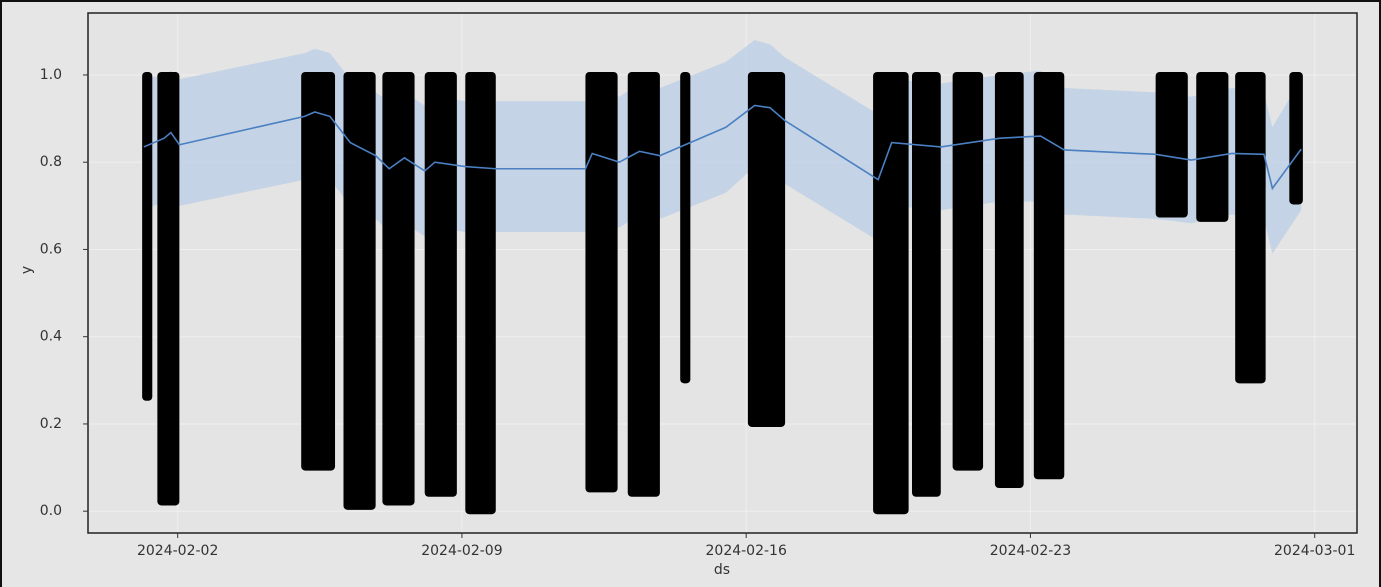 The height and width of the screenshot is (587, 1381). What do you see at coordinates (722, 570) in the screenshot?
I see `x-axis-label: ds` at bounding box center [722, 570].